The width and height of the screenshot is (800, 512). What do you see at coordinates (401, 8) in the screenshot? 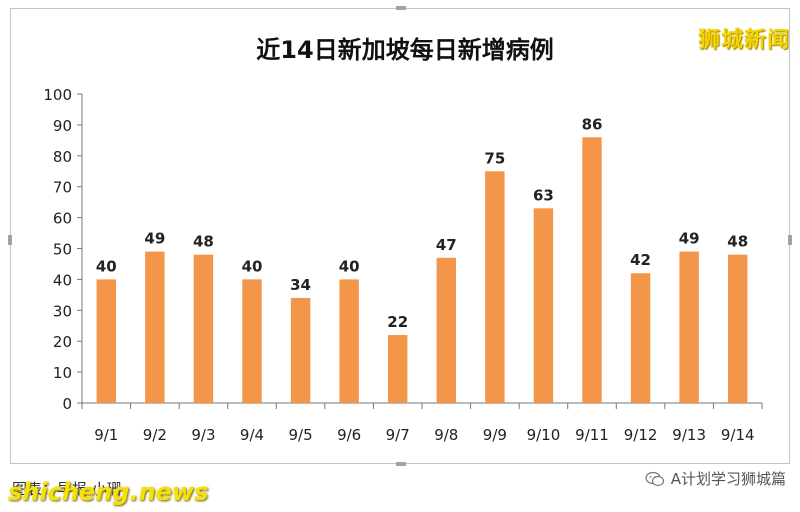
I see `resize-handle-top` at bounding box center [401, 8].